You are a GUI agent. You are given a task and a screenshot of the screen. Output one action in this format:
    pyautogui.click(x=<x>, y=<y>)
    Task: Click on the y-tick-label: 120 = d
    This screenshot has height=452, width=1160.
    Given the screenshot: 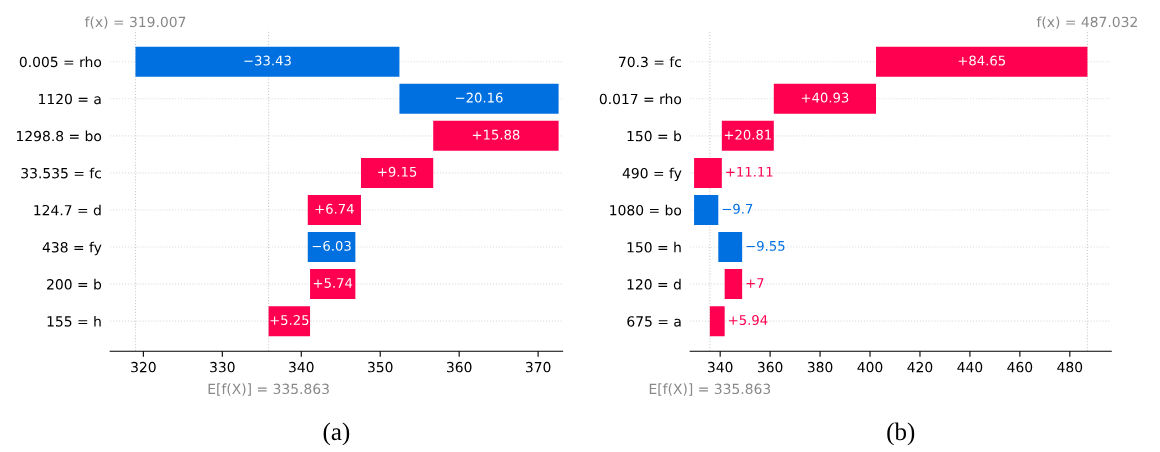 What is the action you would take?
    pyautogui.click(x=654, y=284)
    